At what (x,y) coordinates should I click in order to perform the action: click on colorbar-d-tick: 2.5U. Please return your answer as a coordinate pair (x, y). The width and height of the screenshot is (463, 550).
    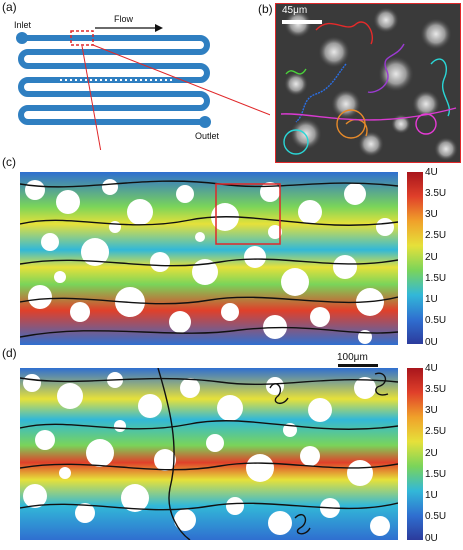
    Looking at the image, I should click on (436, 431).